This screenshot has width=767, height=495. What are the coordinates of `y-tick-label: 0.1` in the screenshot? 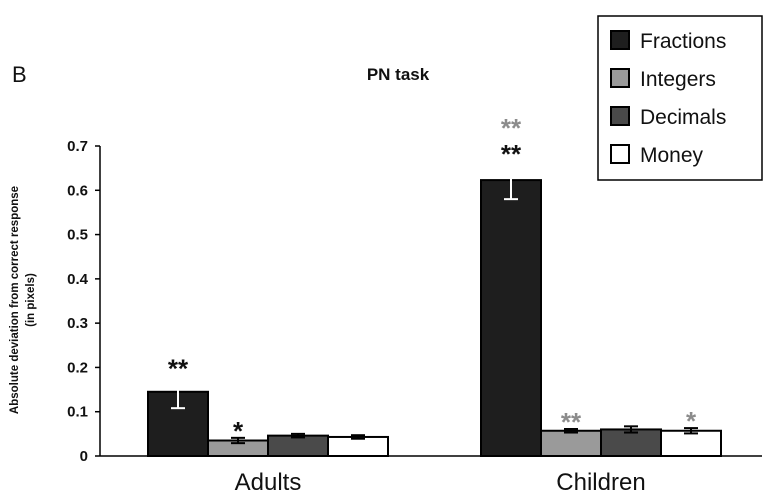 It's located at (77, 412).